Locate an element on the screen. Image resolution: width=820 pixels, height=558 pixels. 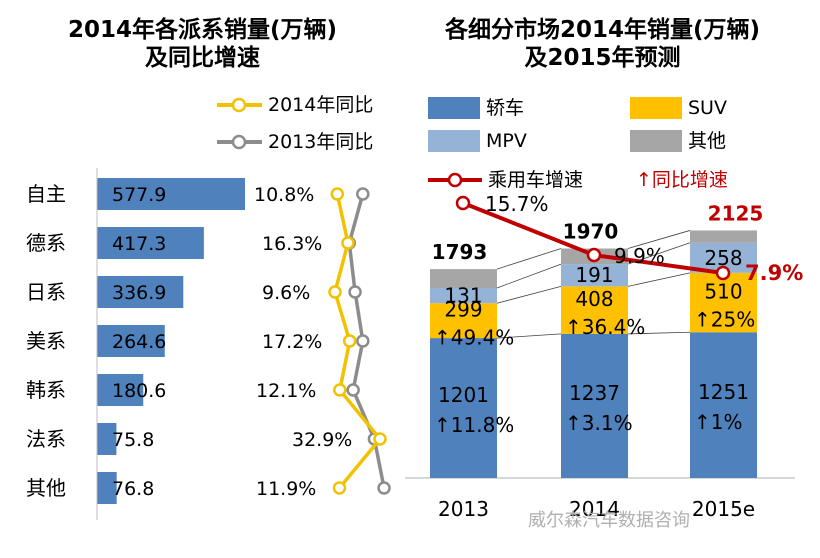
sedan-growth-label: ↑1% is located at coordinates (718, 422).